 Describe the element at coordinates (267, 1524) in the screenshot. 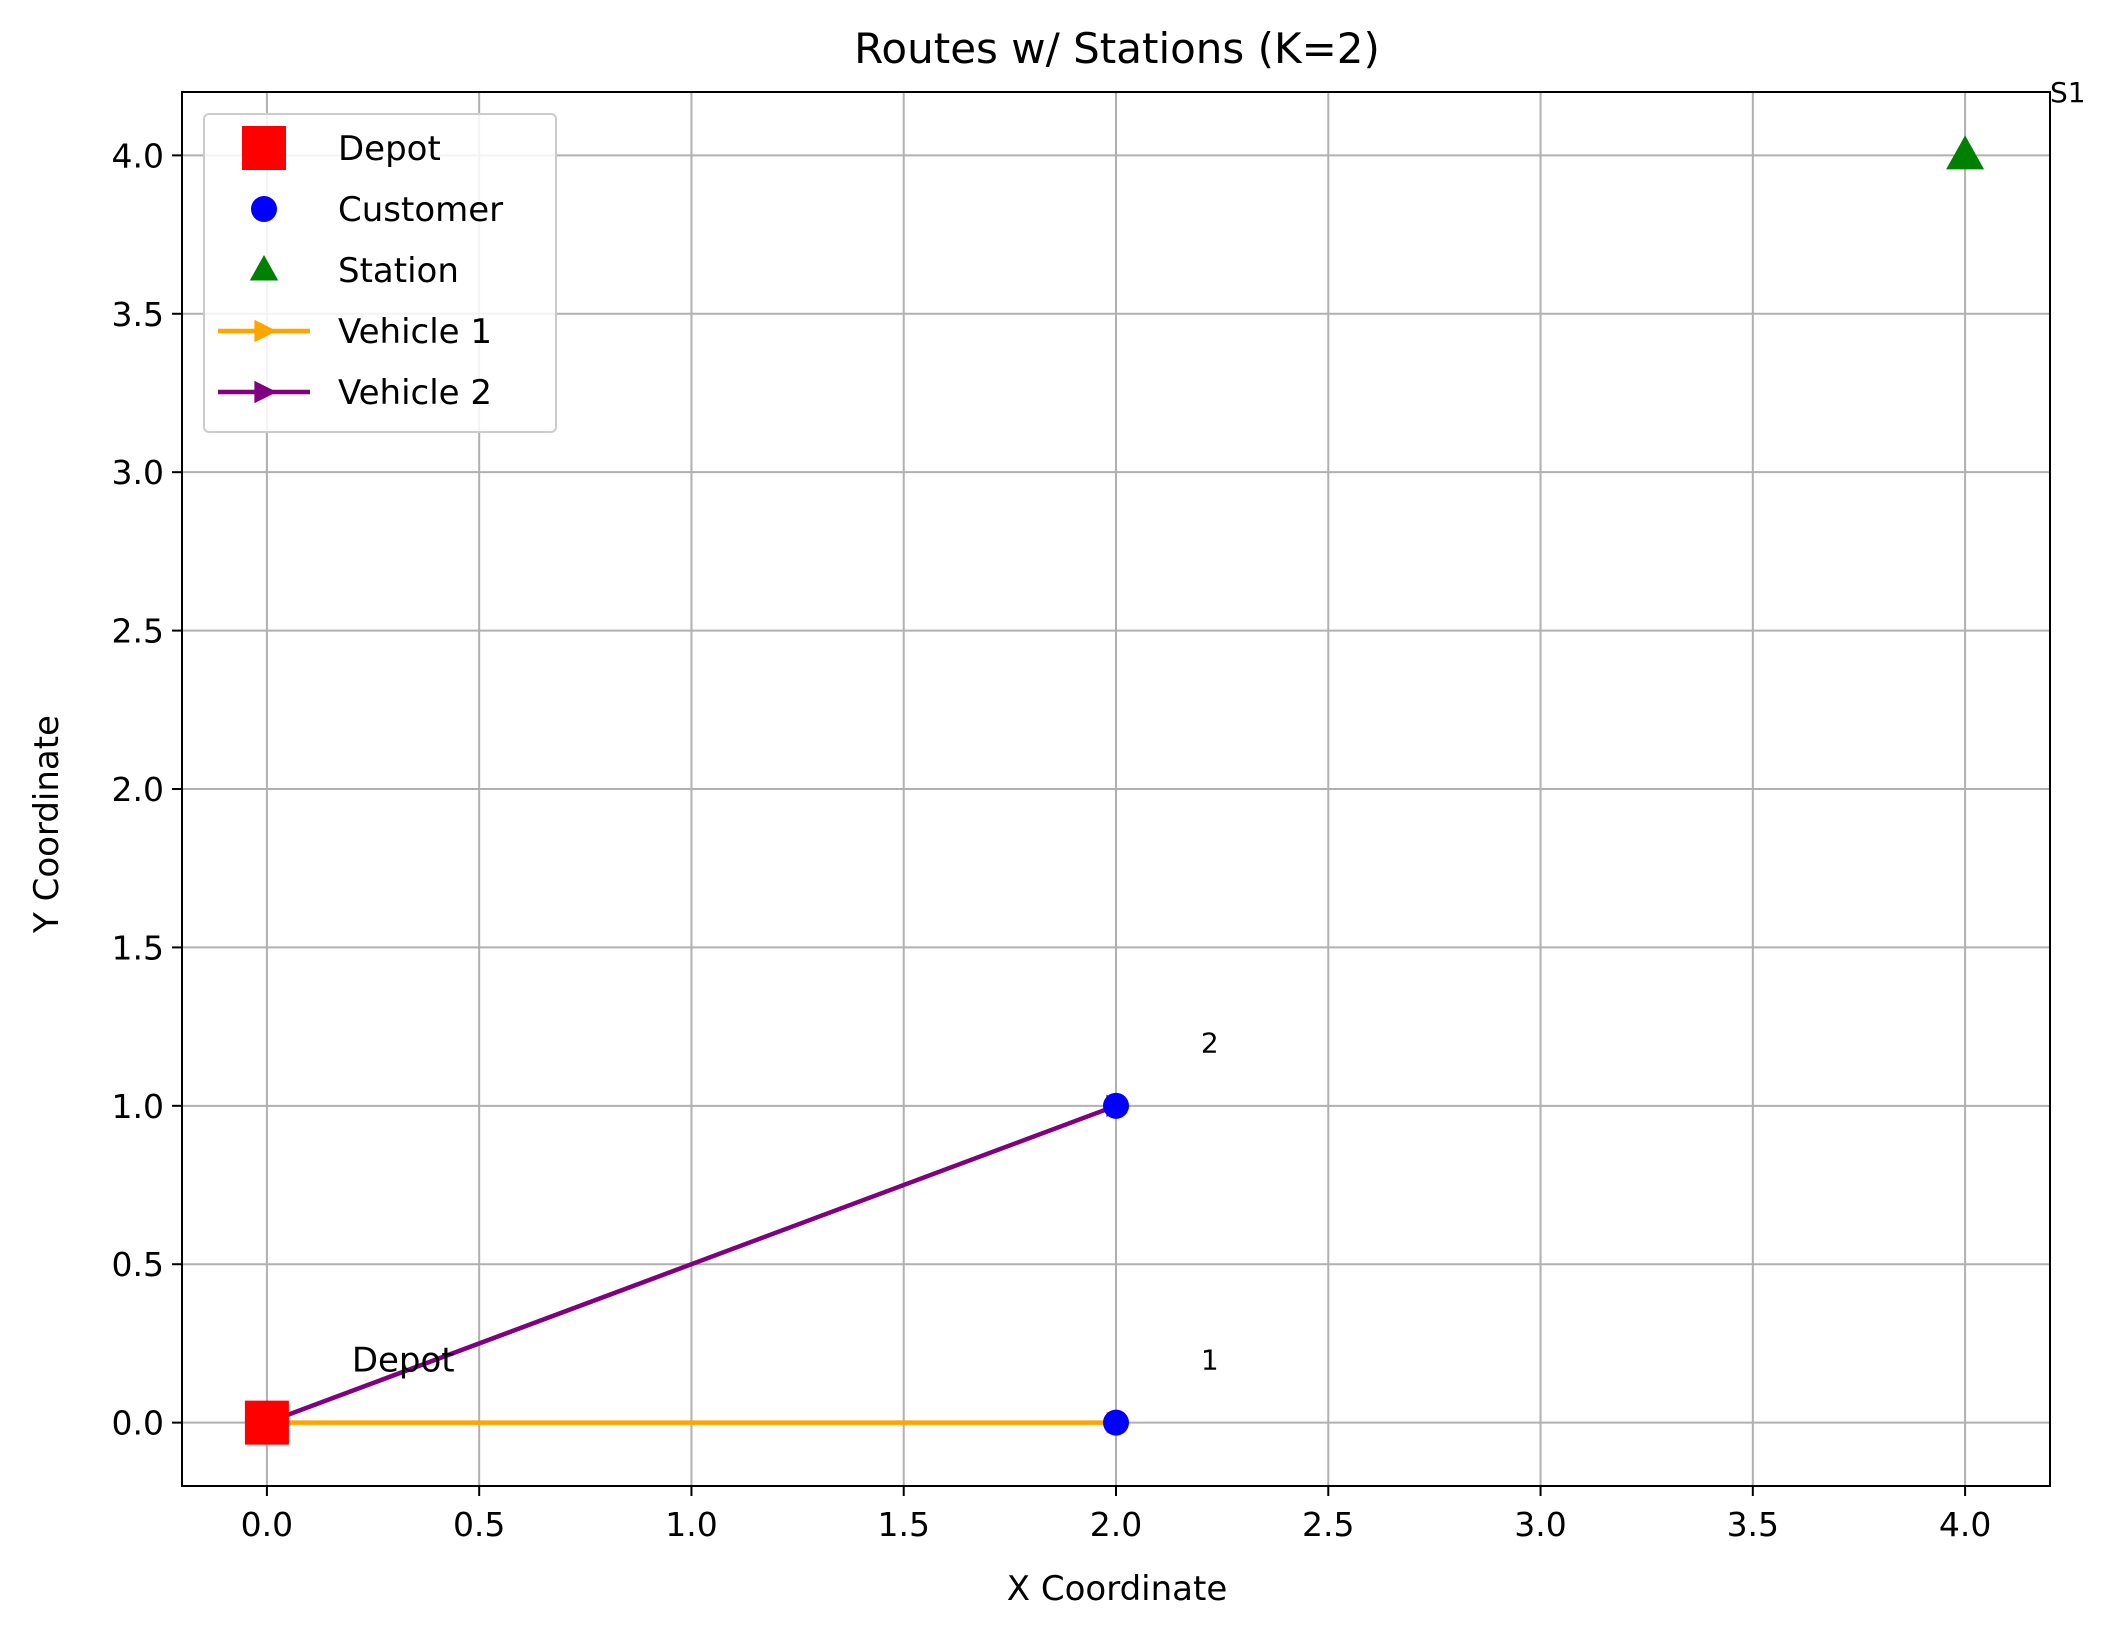

I see `x-tick-label: 0.0` at that location.